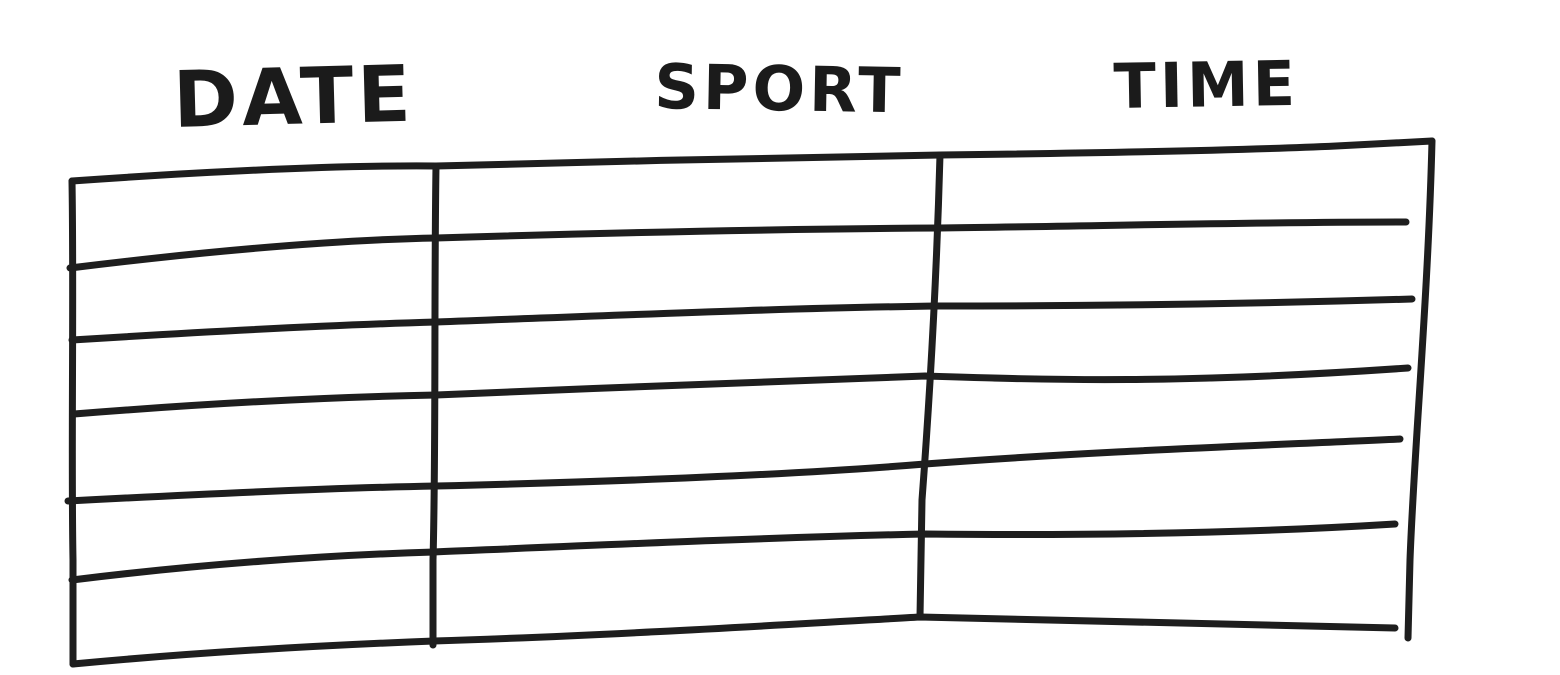 The width and height of the screenshot is (1560, 675). What do you see at coordinates (734, 640) in the screenshot?
I see `table-bottom-border` at bounding box center [734, 640].